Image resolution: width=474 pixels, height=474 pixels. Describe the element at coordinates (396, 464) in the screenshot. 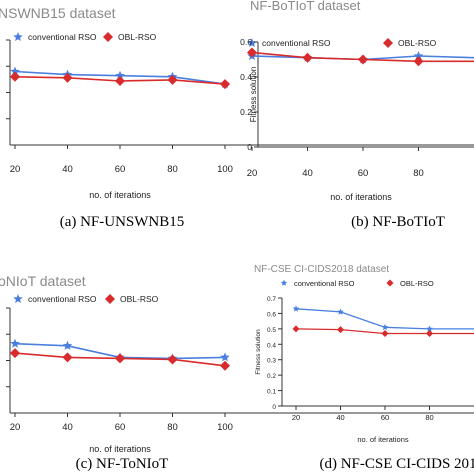

I see `panel-caption: (d) NF-CSE CI-CIDS 201` at that location.